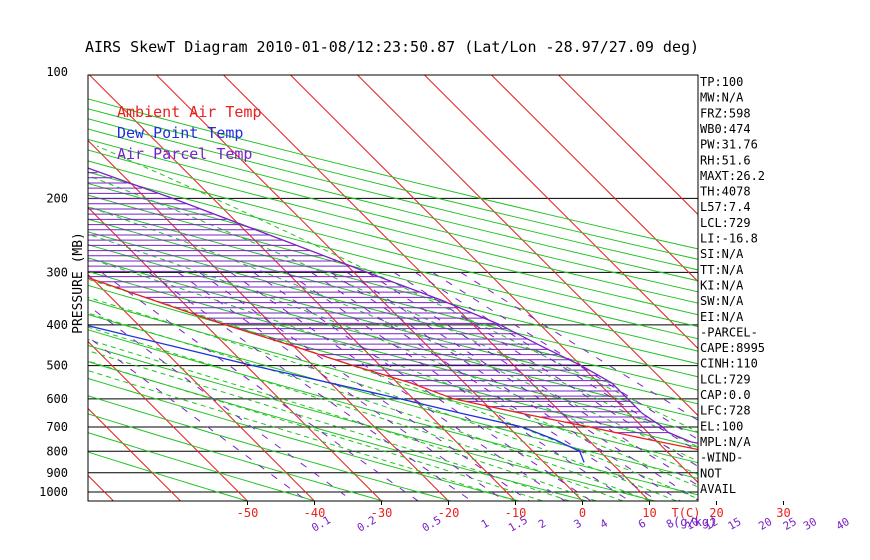 The image size is (870, 560). I want to click on index-entry: TT:N/A, so click(722, 270).